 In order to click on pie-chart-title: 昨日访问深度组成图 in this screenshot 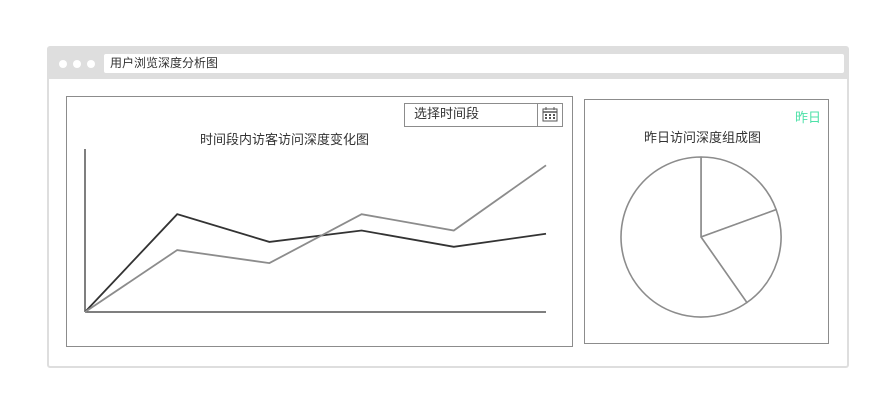, I will do `click(702, 138)`.